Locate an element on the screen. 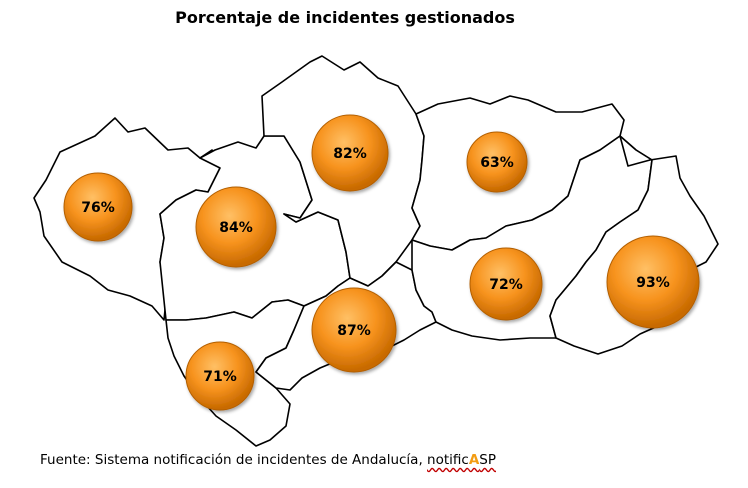  bubble-label-cadiz: 71% is located at coordinates (220, 377).